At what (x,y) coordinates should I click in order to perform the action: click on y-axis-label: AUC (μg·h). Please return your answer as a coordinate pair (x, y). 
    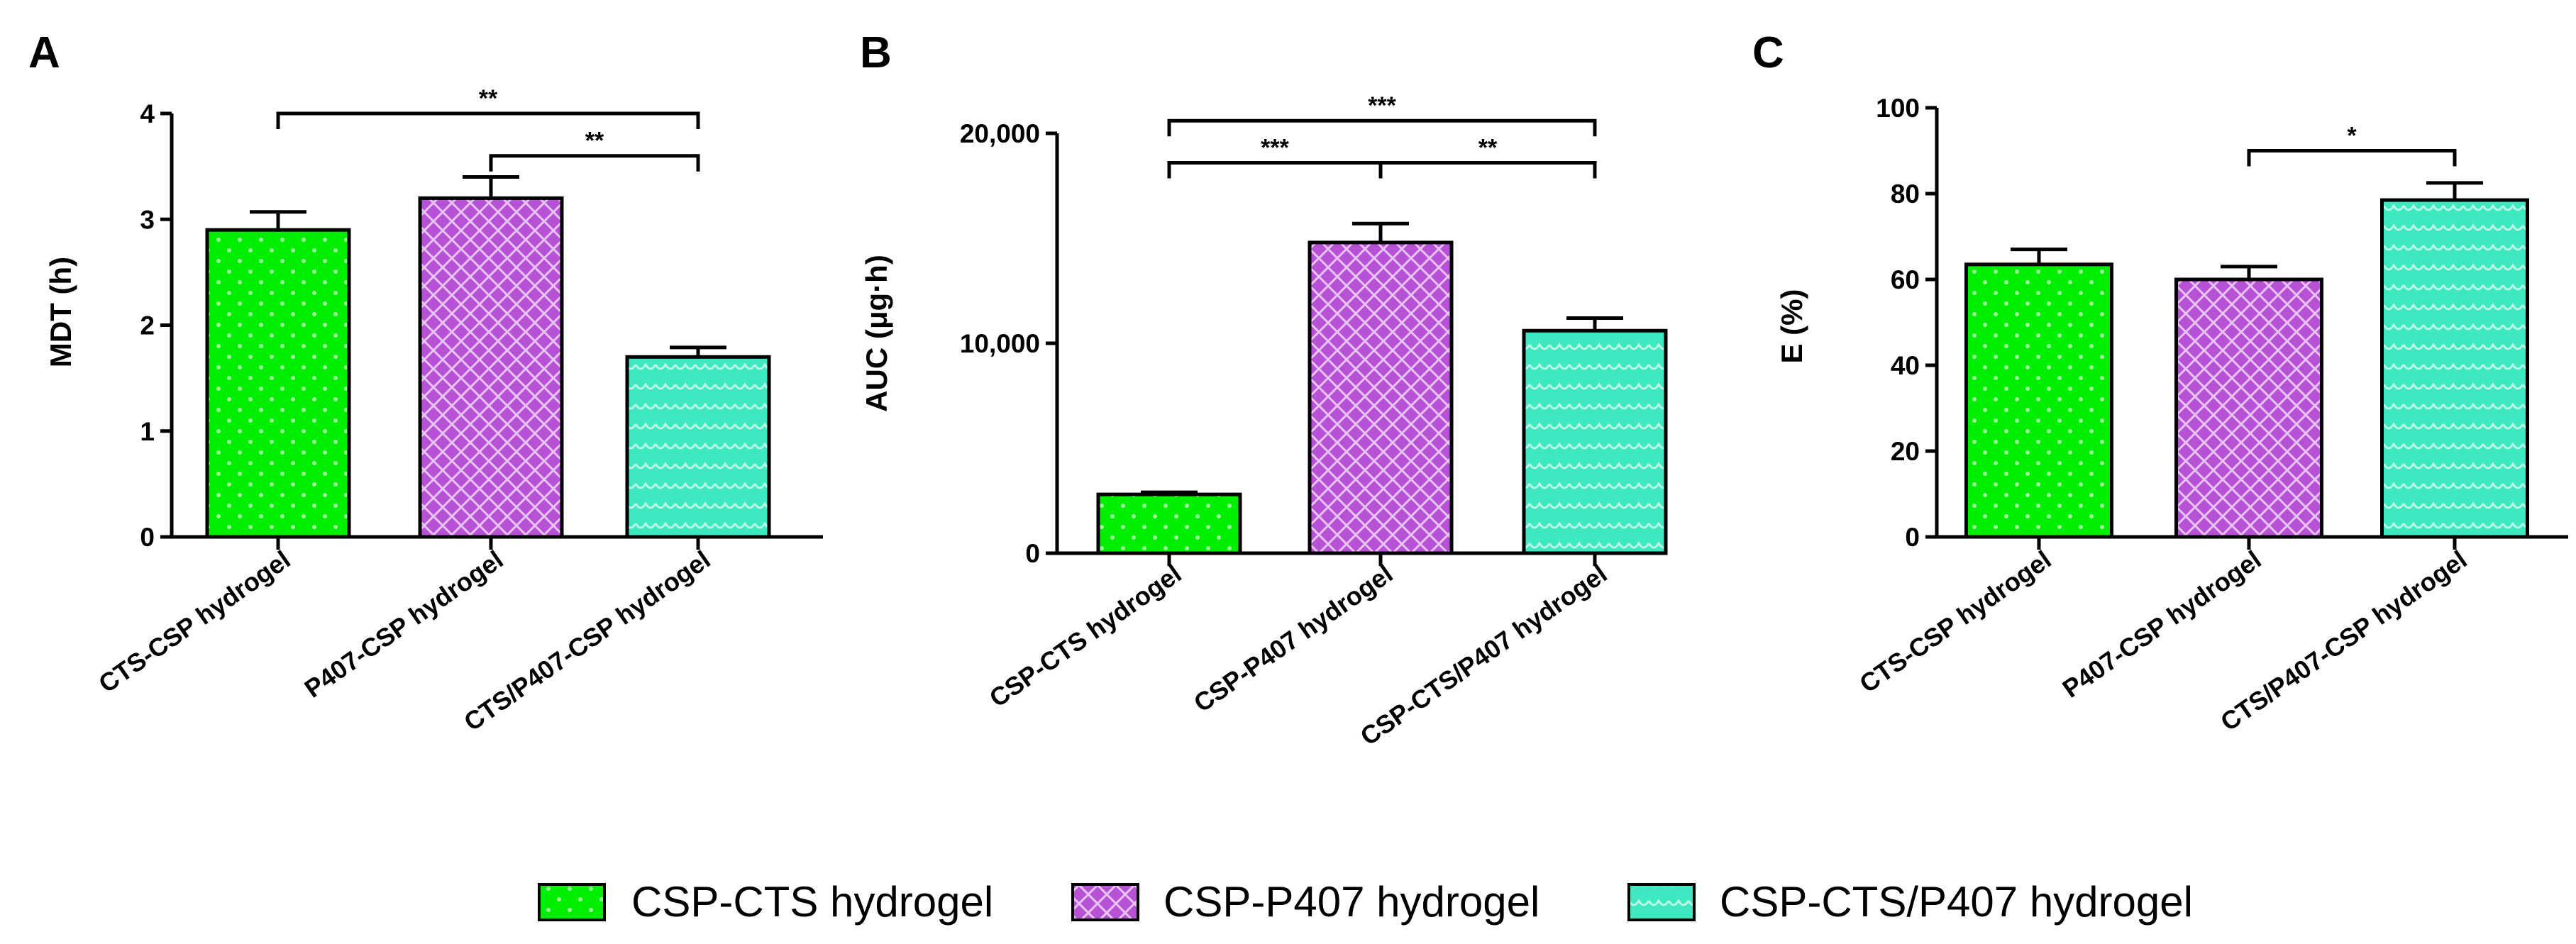
    Looking at the image, I should click on (876, 333).